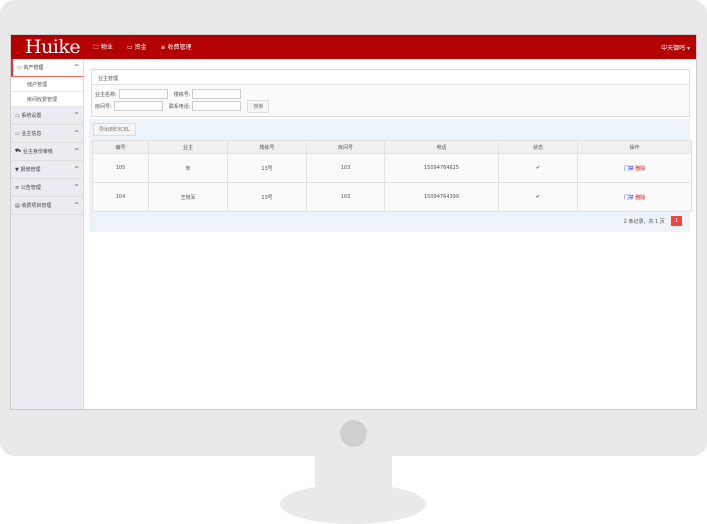 The height and width of the screenshot is (524, 707). I want to click on owner-label: 业主名称:, so click(106, 94).